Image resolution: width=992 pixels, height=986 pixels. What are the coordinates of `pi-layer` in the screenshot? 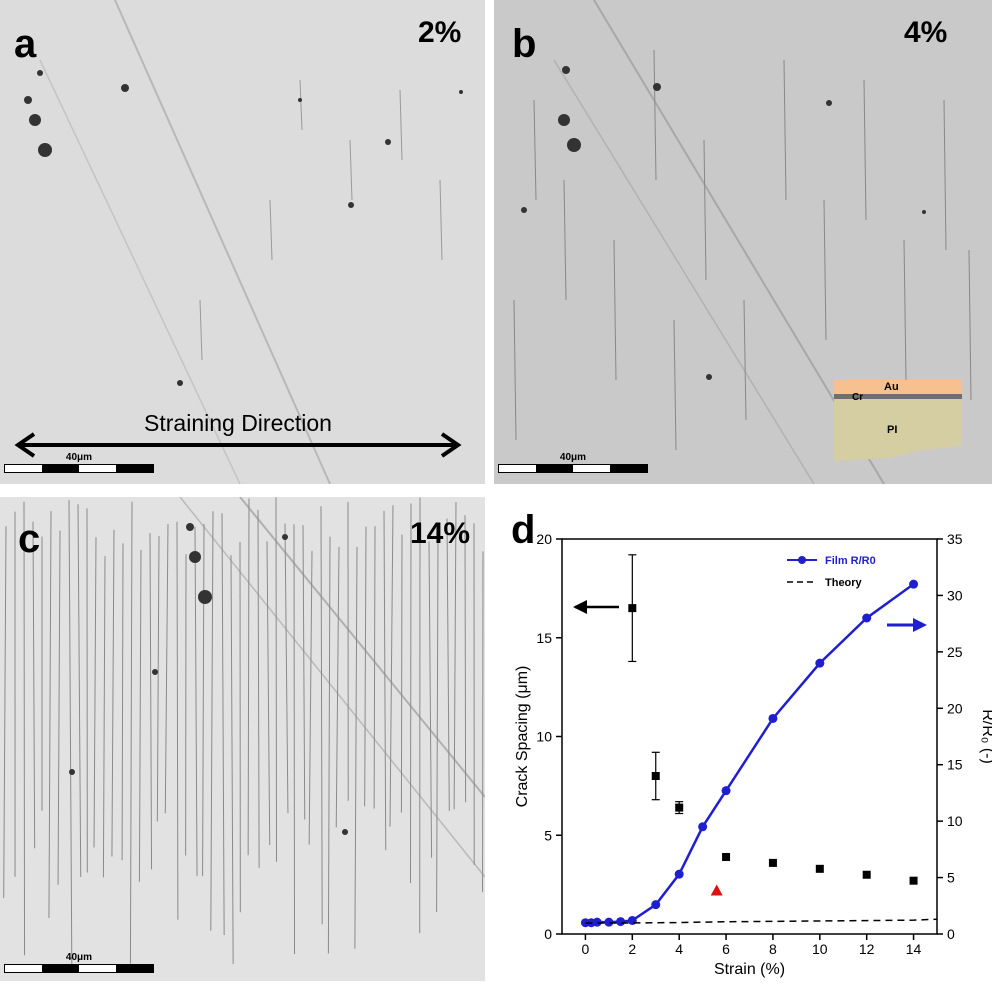 It's located at (898, 430).